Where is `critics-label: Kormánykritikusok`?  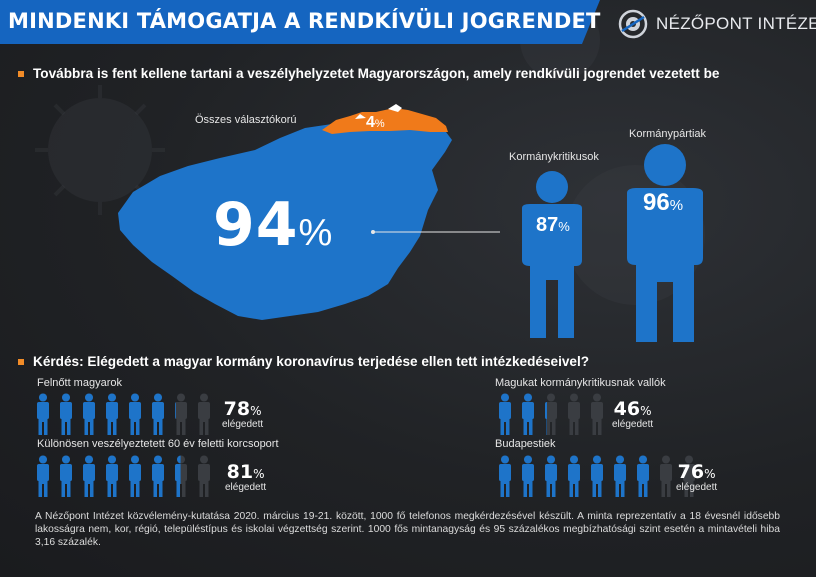 critics-label: Kormánykritikusok is located at coordinates (554, 157).